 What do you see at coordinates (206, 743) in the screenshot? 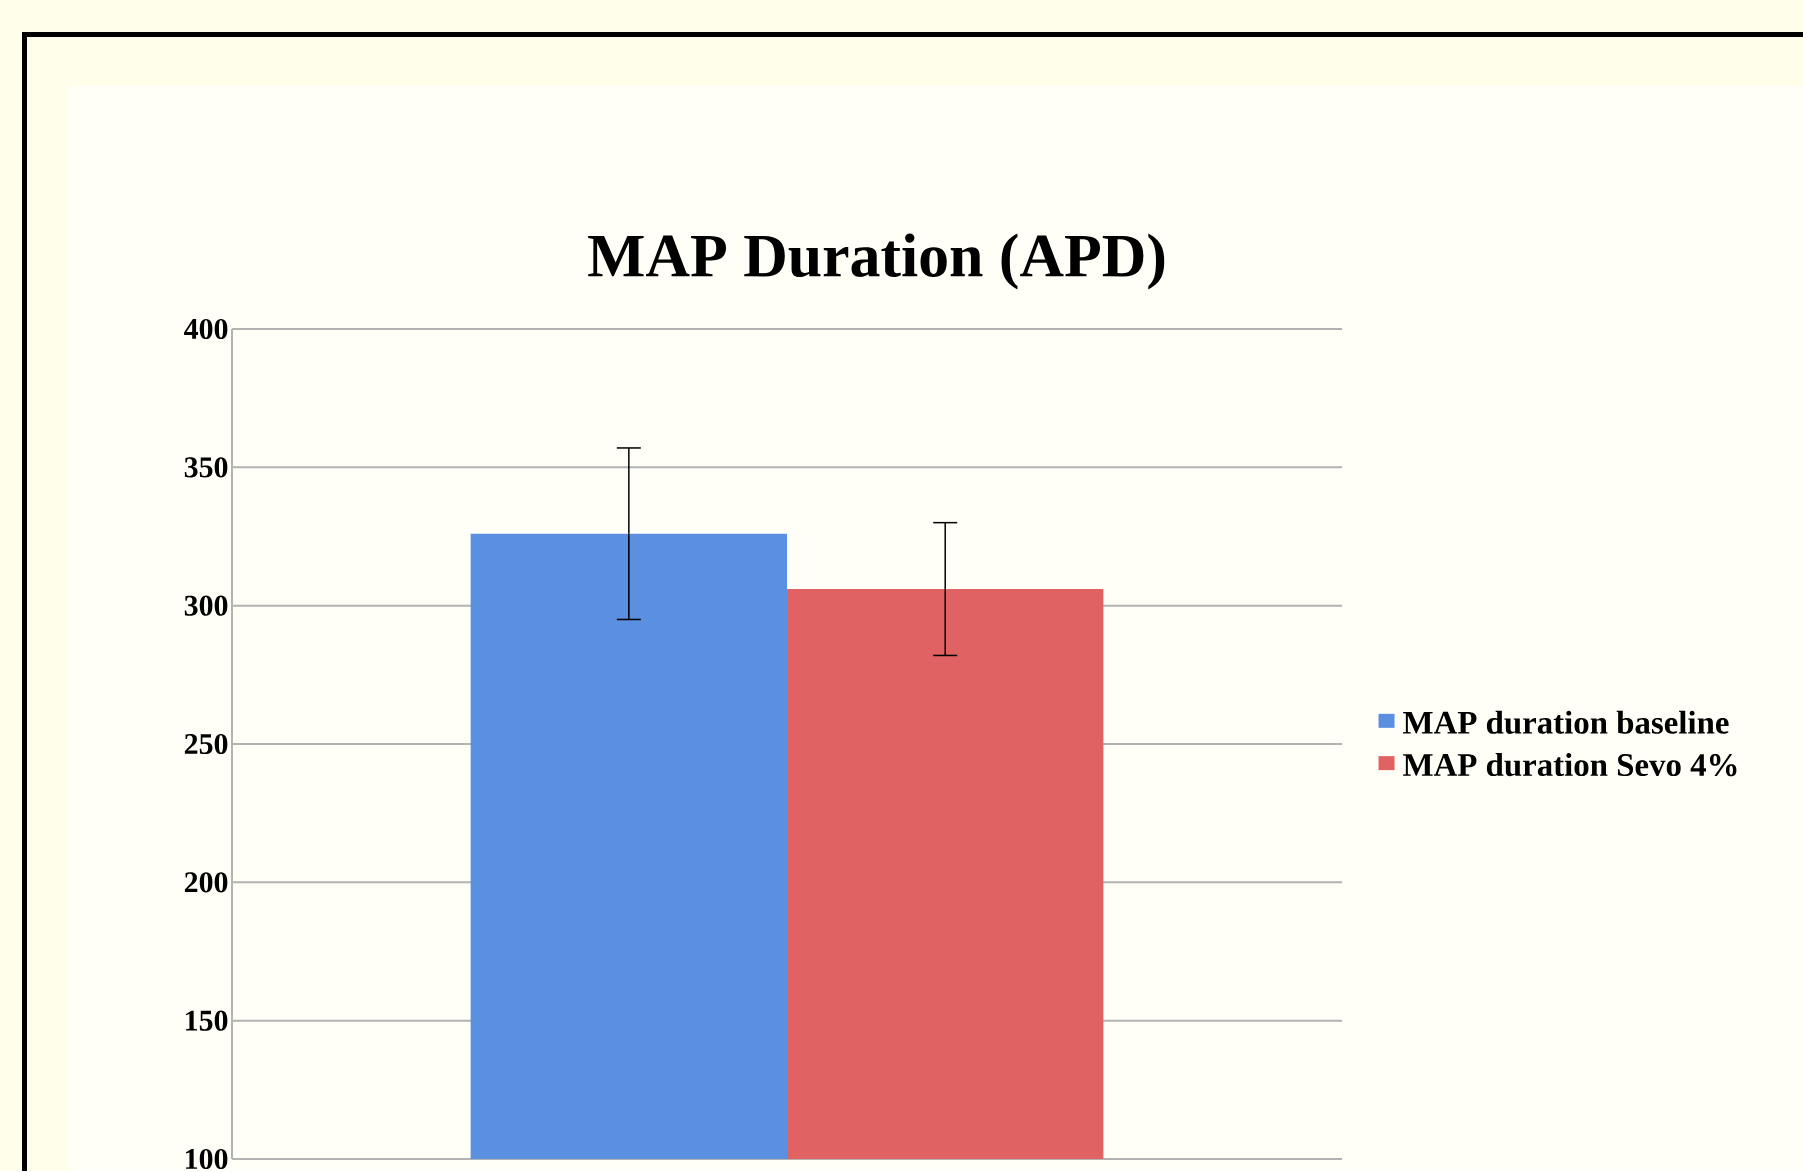
I see `y-tick-label: 250` at bounding box center [206, 743].